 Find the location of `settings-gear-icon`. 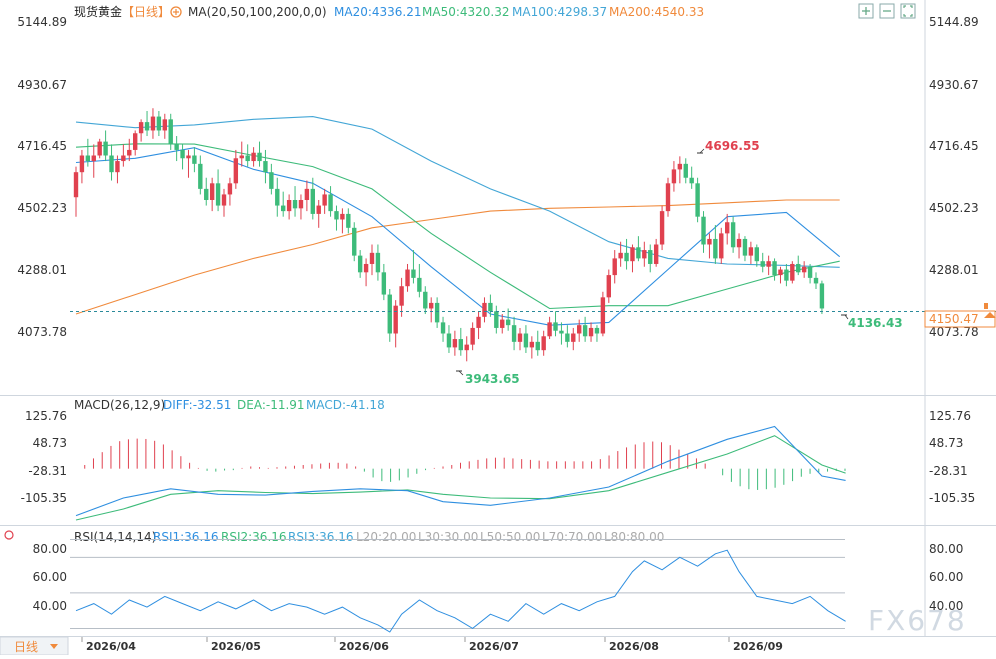

settings-gear-icon is located at coordinates (176, 12).